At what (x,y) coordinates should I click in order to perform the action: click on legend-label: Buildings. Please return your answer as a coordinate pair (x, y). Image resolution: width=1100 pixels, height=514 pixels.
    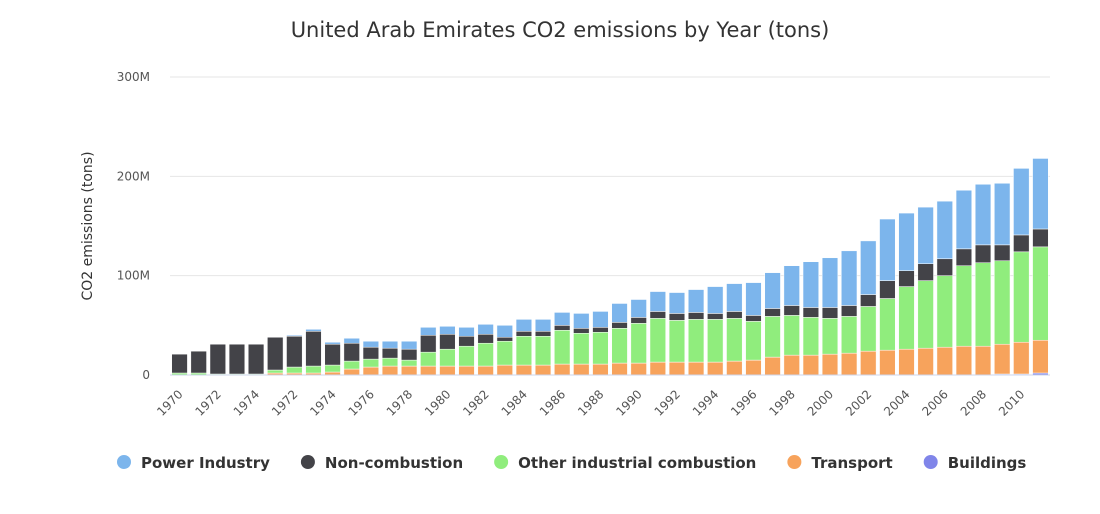
    Looking at the image, I should click on (987, 463).